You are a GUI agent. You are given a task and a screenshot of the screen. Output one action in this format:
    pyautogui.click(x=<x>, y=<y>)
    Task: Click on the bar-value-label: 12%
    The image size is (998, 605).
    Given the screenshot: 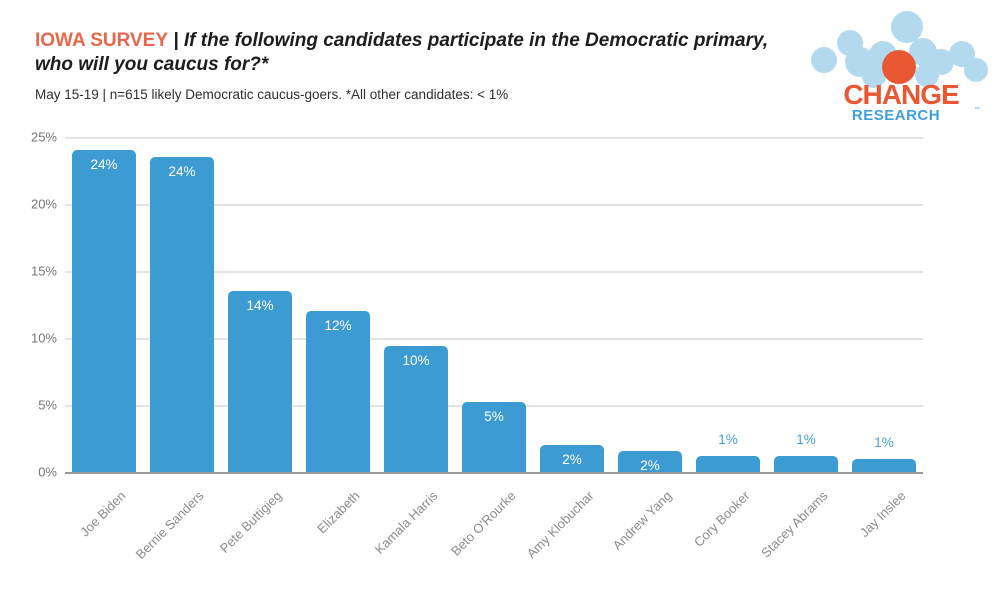 What is the action you would take?
    pyautogui.click(x=338, y=326)
    